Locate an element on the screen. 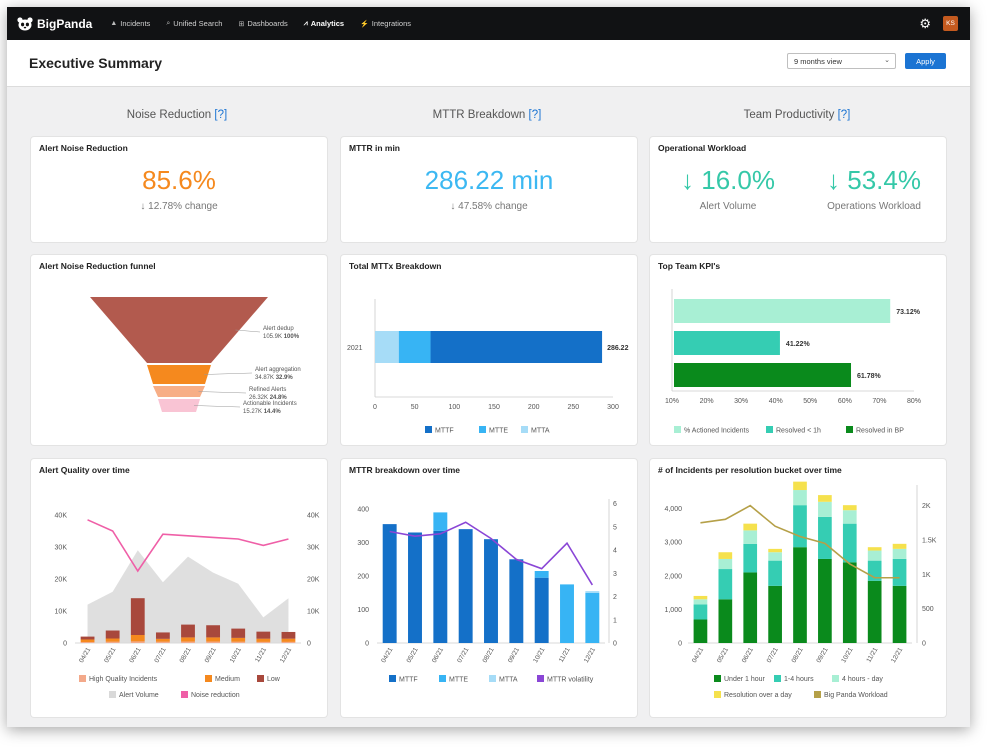 The width and height of the screenshot is (1000, 756). y2-tick-label: 1 is located at coordinates (615, 620).